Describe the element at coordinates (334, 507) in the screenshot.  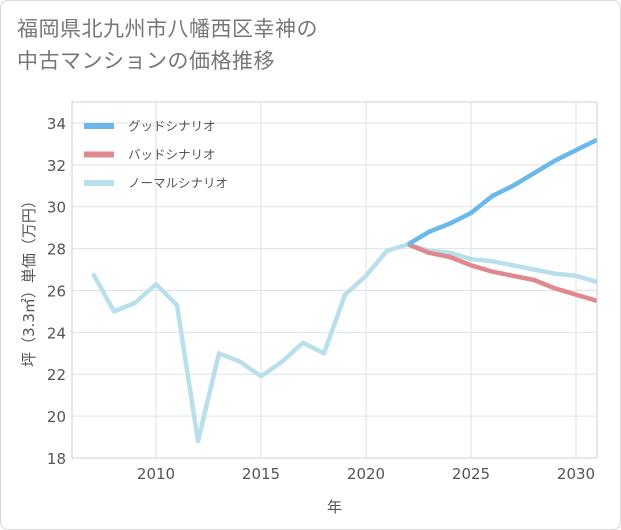
I see `x-axis-title: 年` at that location.